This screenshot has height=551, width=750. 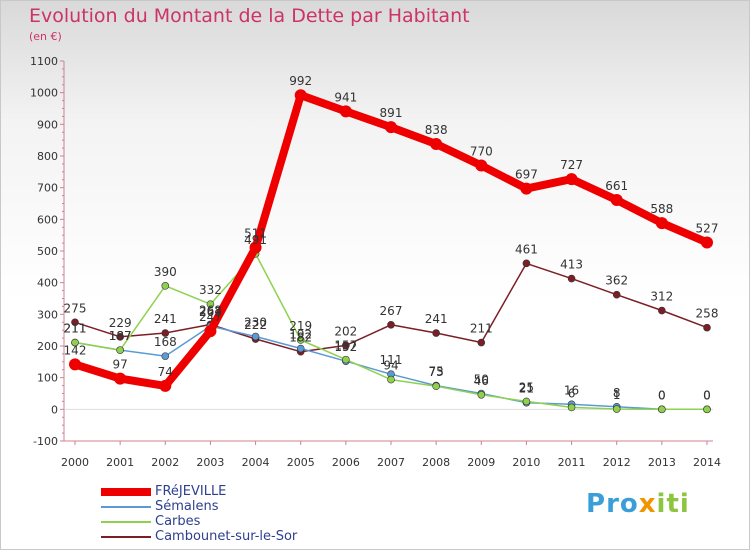 I want to click on data-label: 0, so click(x=662, y=395).